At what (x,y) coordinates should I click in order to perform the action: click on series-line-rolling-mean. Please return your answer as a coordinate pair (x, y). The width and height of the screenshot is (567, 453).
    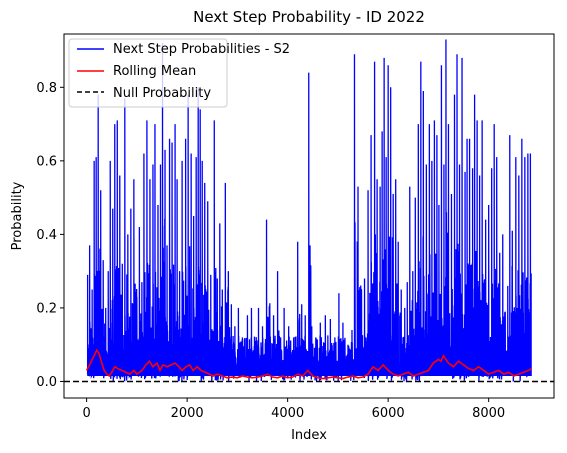
    Looking at the image, I should click on (308, 364).